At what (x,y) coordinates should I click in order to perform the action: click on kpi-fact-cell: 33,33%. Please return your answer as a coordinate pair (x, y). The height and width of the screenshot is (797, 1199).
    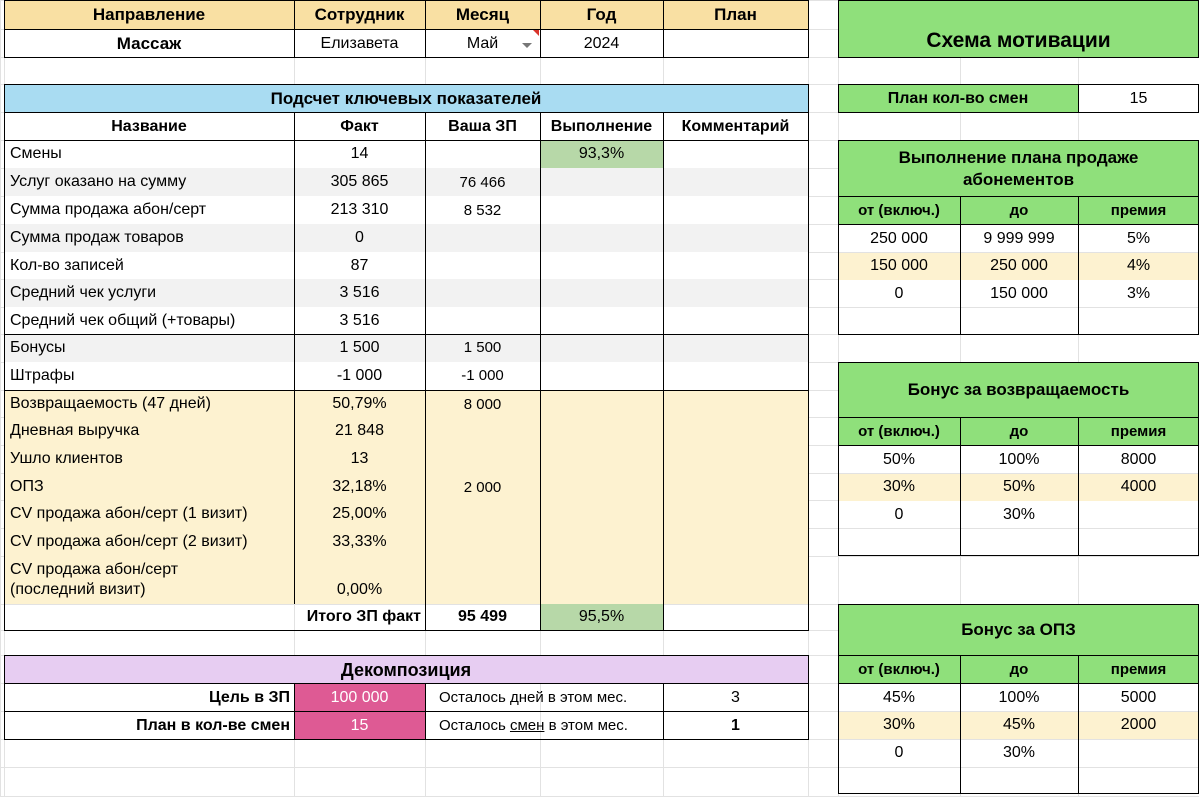
    Looking at the image, I should click on (359, 541).